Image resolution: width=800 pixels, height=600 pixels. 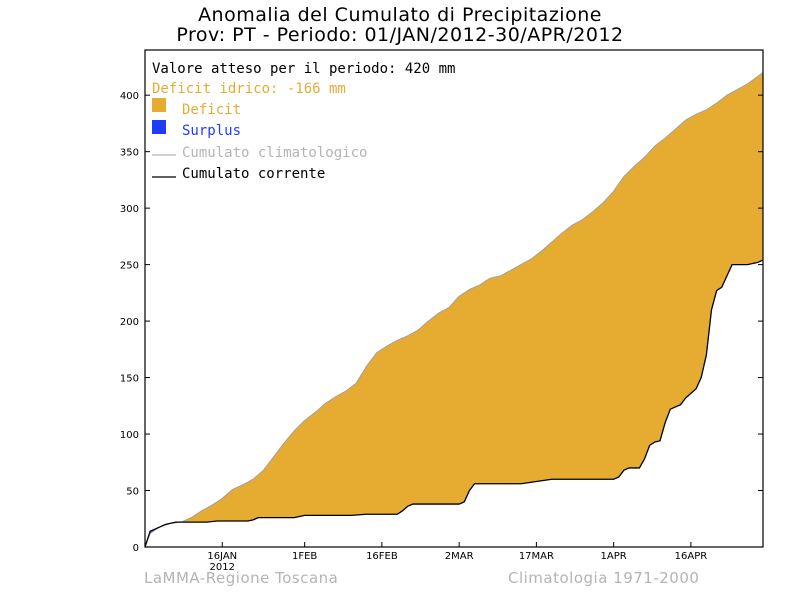 What do you see at coordinates (211, 131) in the screenshot?
I see `legend-surplus-label: Surplus` at bounding box center [211, 131].